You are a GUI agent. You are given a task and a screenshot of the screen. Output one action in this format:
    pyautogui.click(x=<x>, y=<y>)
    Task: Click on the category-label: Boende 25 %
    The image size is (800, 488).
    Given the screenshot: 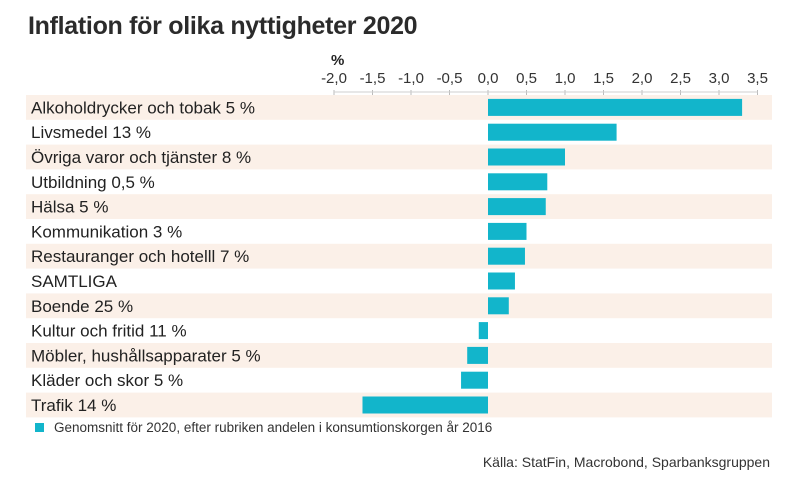 What is the action you would take?
    pyautogui.click(x=82, y=306)
    